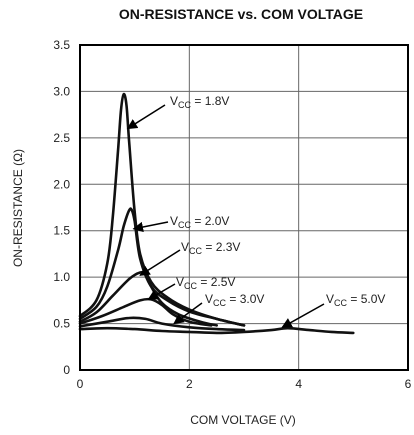  I want to click on y-tick-label: 0.5, so click(61, 324).